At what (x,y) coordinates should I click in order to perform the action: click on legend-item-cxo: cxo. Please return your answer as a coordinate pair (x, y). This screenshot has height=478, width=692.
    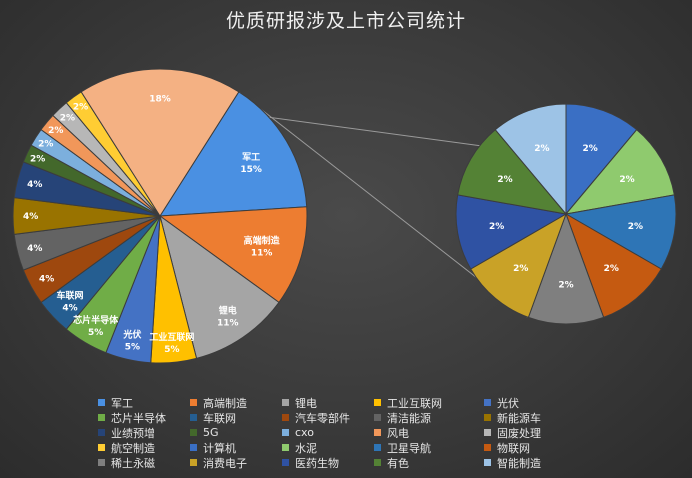
    Looking at the image, I should click on (328, 432).